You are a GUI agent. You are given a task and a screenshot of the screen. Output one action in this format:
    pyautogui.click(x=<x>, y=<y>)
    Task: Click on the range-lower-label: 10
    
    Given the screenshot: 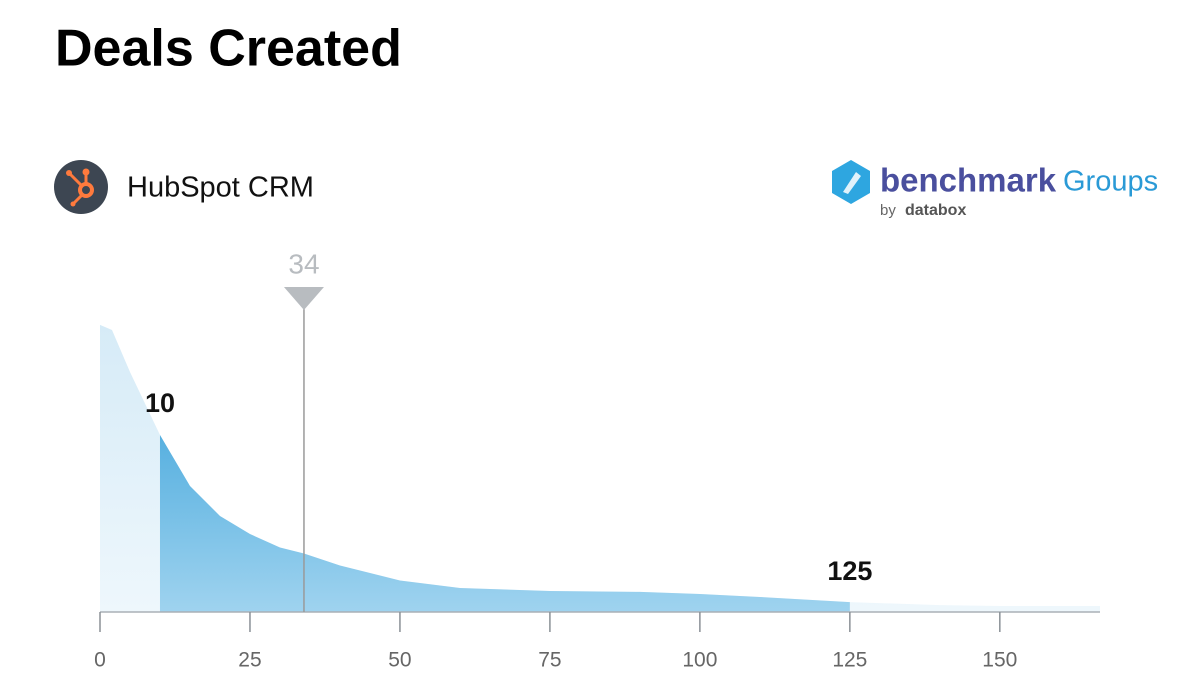 What is the action you would take?
    pyautogui.click(x=160, y=403)
    